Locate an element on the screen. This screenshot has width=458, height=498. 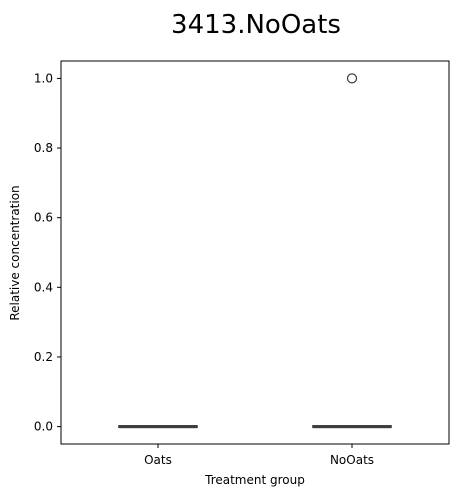
box-nooats is located at coordinates (352, 251).